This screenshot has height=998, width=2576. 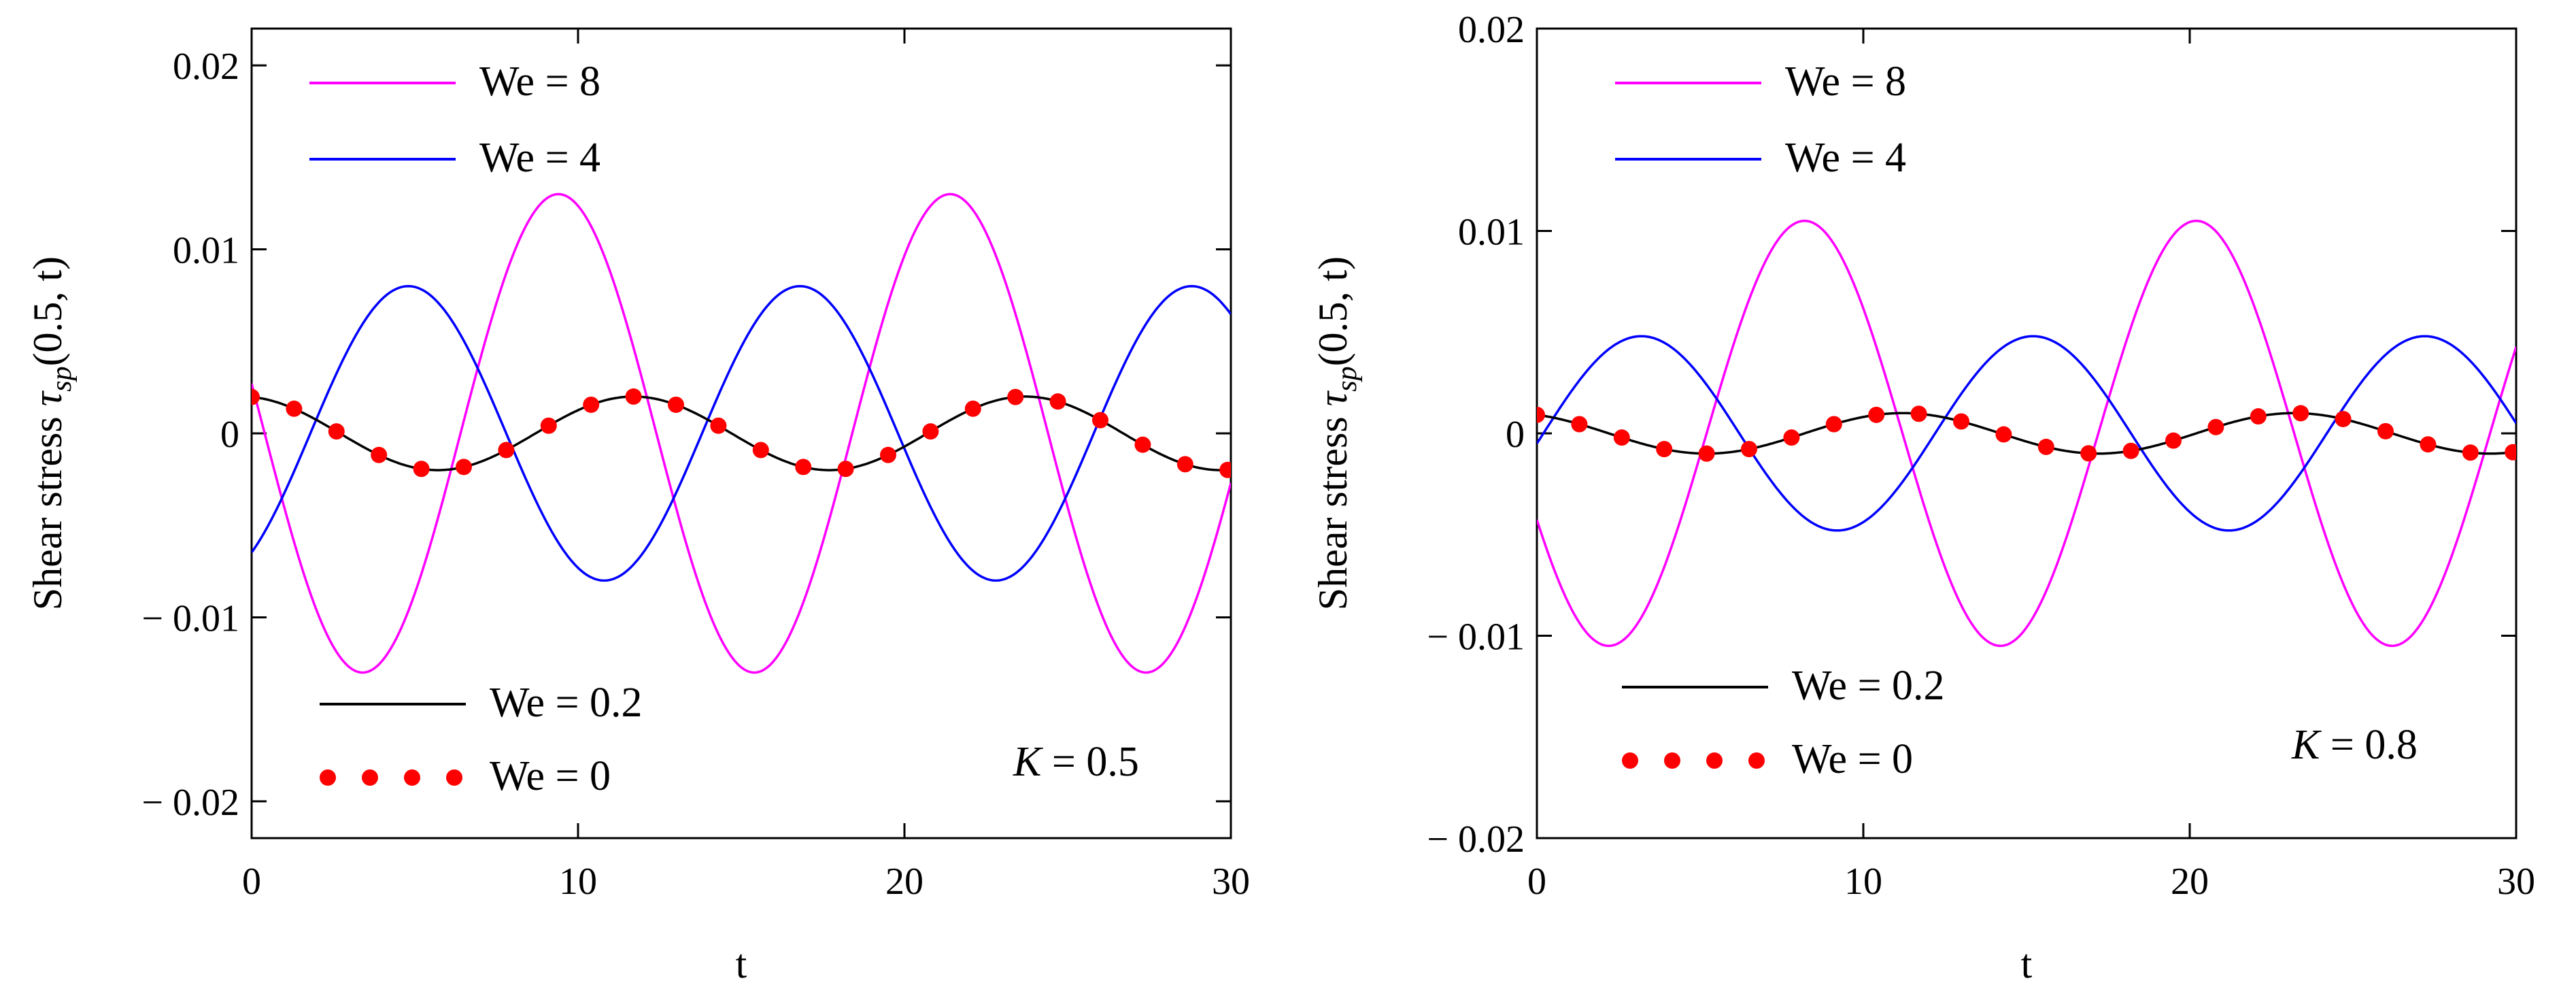 What do you see at coordinates (2354, 745) in the screenshot?
I see `parameter-annotation: K = 0.8` at bounding box center [2354, 745].